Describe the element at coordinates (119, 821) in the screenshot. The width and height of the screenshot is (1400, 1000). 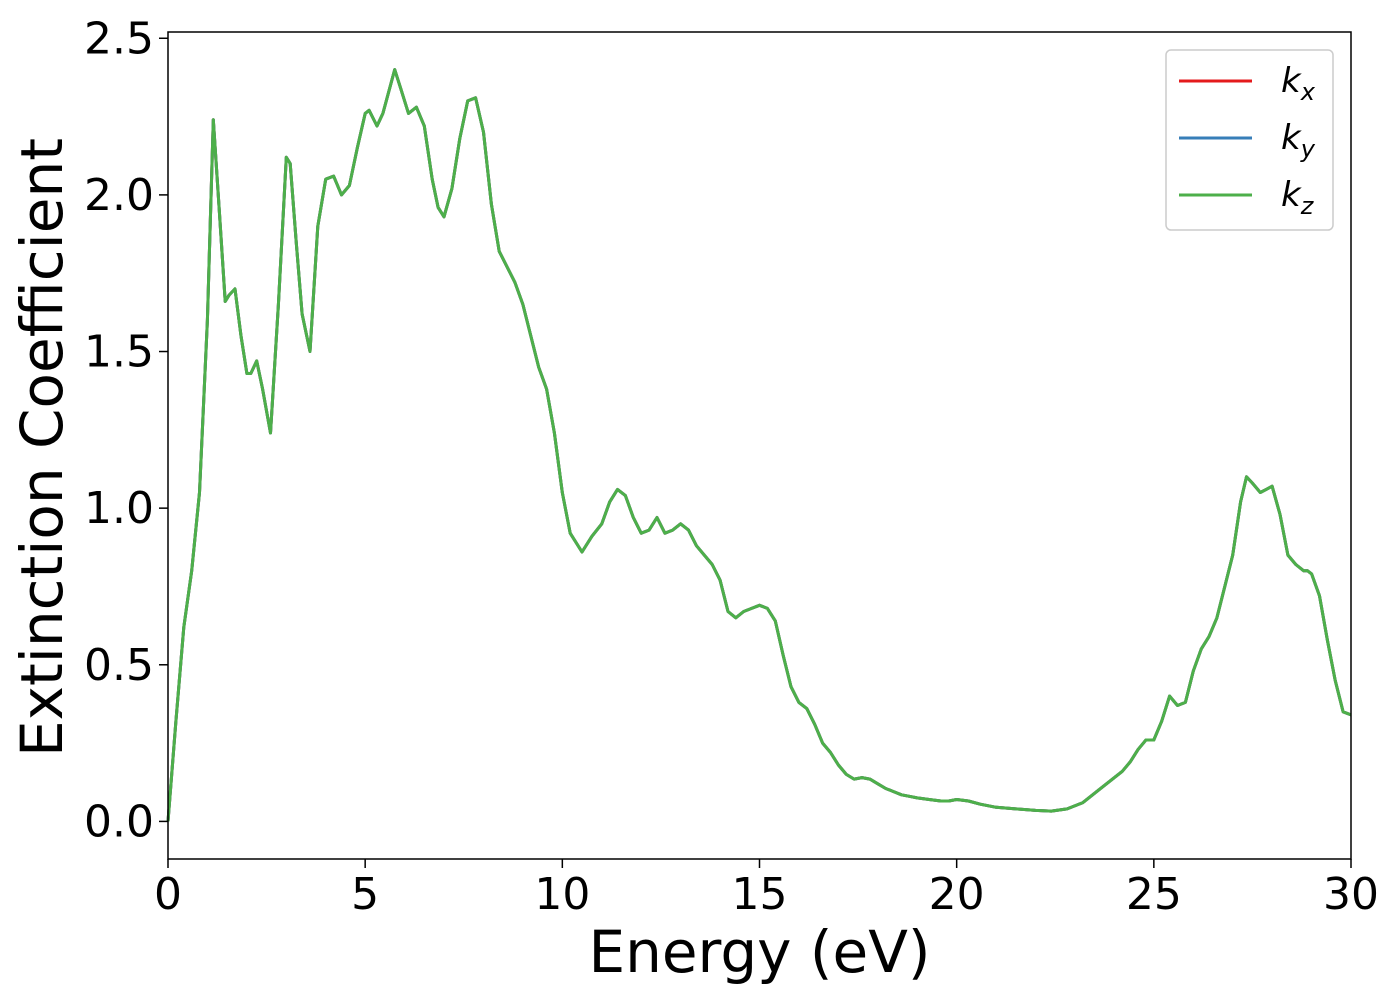
I see `y-tick-label: 0.0` at that location.